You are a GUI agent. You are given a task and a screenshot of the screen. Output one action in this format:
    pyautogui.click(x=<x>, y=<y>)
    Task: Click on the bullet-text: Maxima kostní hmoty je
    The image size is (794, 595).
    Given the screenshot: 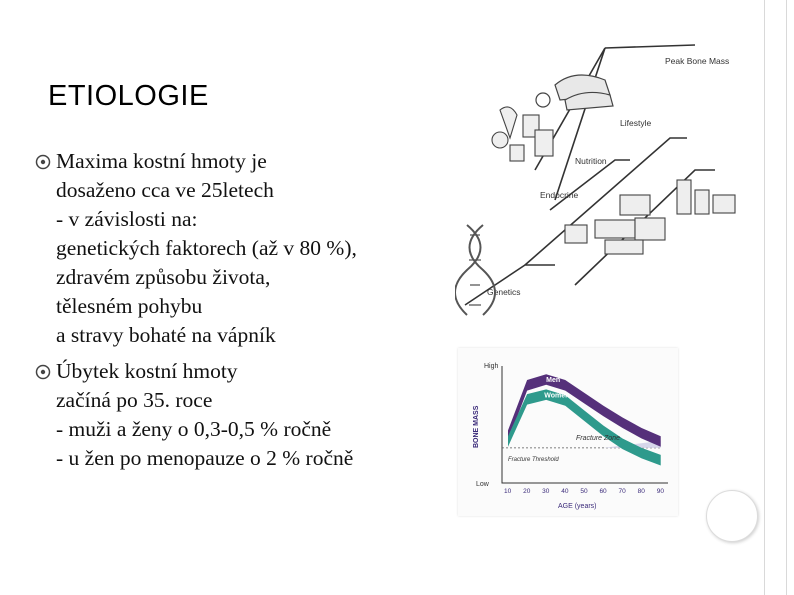 What is the action you would take?
    pyautogui.click(x=161, y=161)
    